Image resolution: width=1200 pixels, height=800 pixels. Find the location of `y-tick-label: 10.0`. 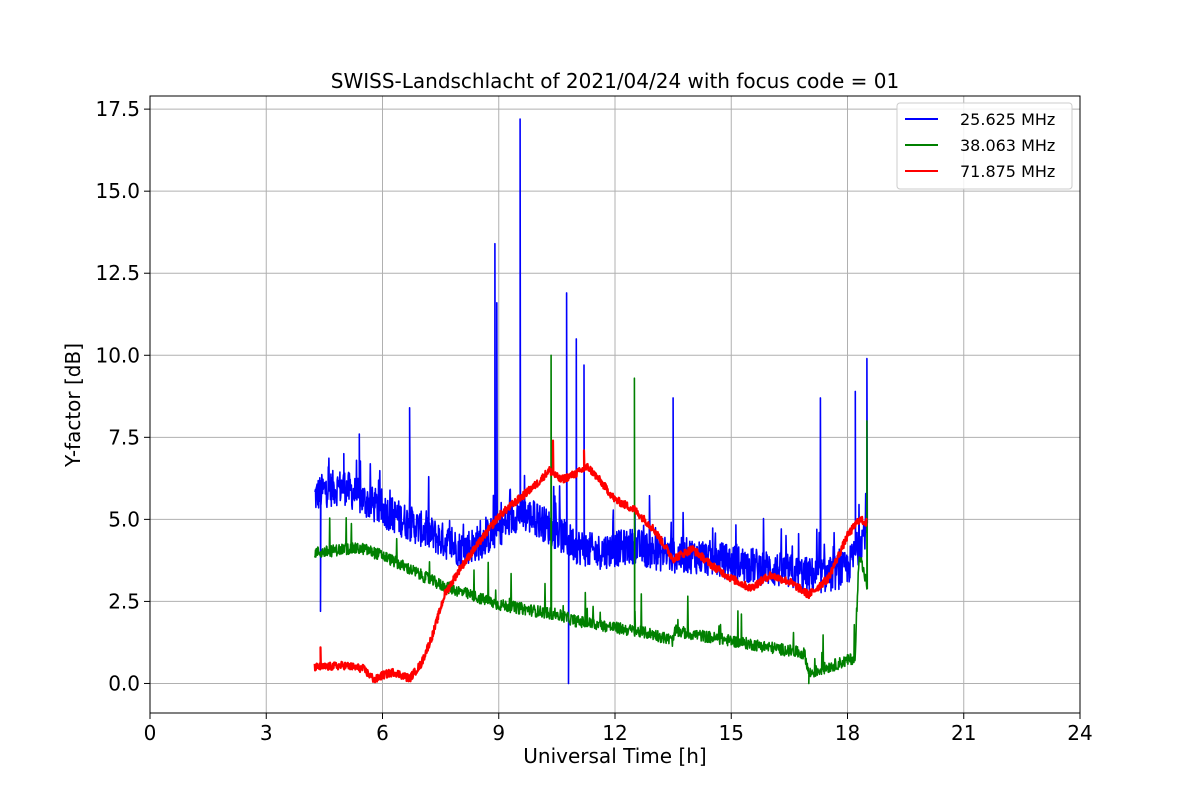

y-tick-label: 10.0 is located at coordinates (117, 355).